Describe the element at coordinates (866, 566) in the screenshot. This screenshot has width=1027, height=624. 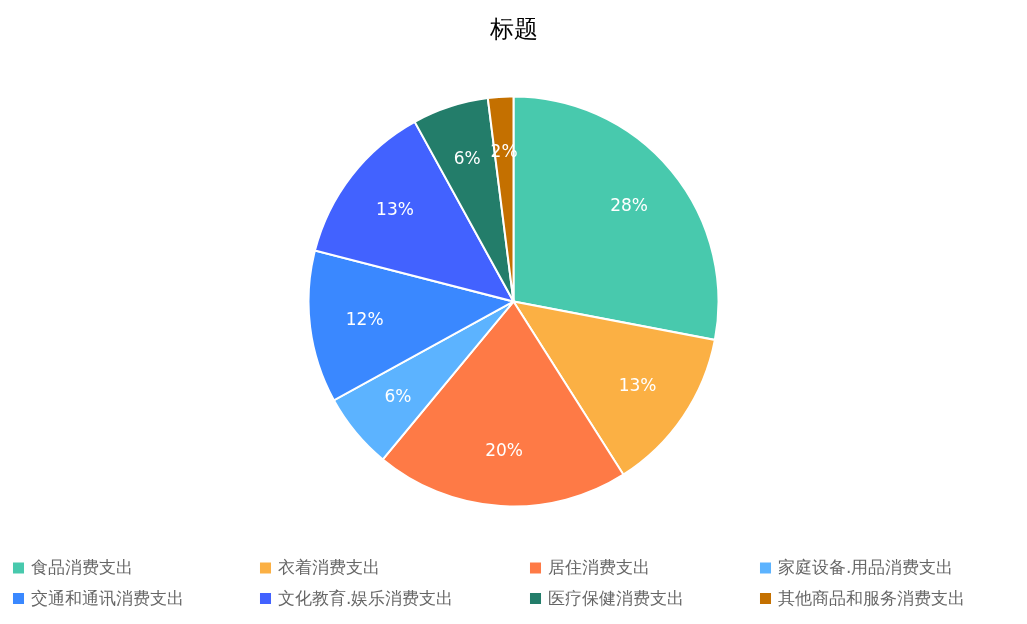
I see `legend-label: 家庭设备.用品消费支出` at that location.